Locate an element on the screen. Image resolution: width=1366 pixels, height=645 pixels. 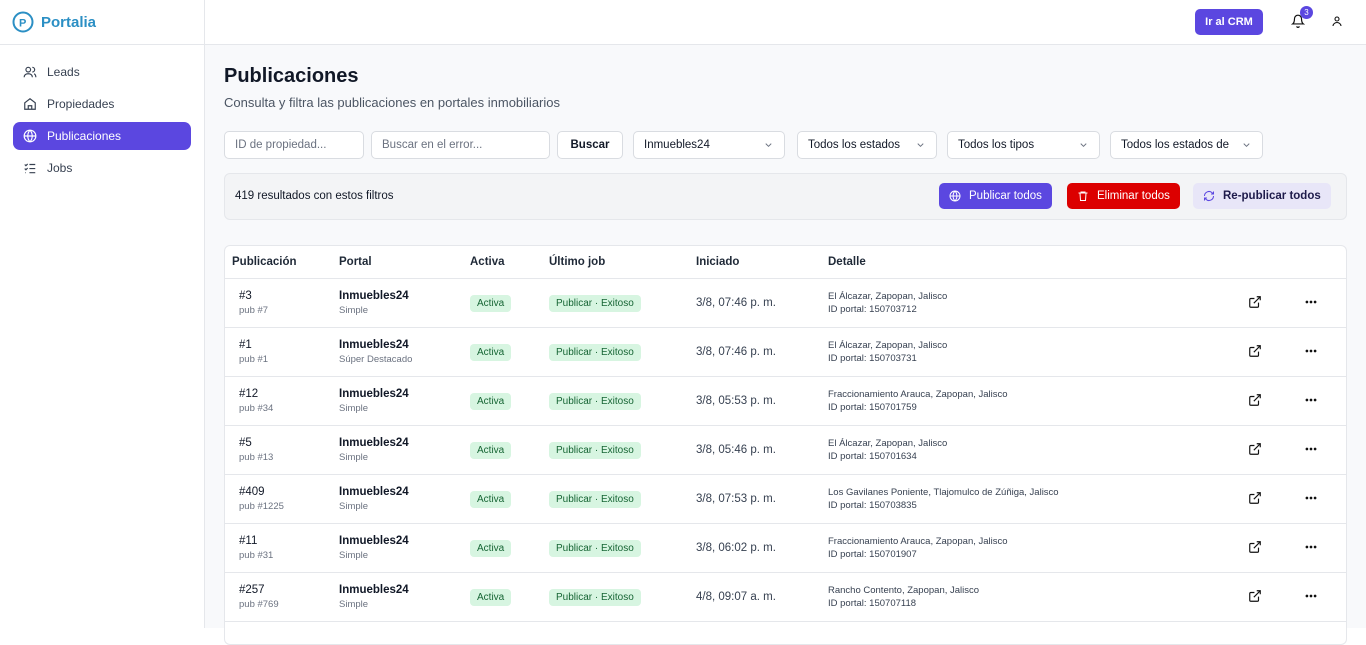
select: Inmuebles24 is located at coordinates (709, 145).